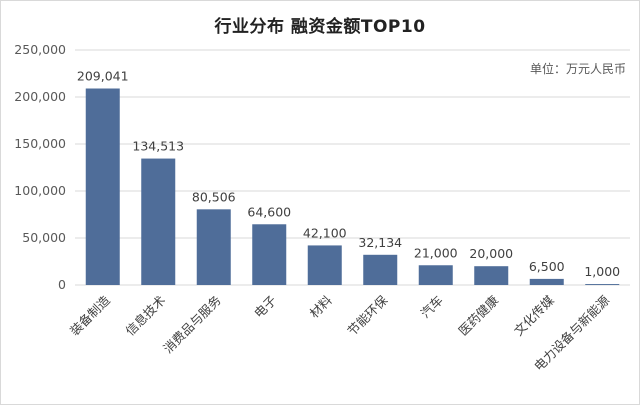  I want to click on y-axis-ticks: 0 50,000 100,000 150,000 200,000 250,000, so click(40, 167).